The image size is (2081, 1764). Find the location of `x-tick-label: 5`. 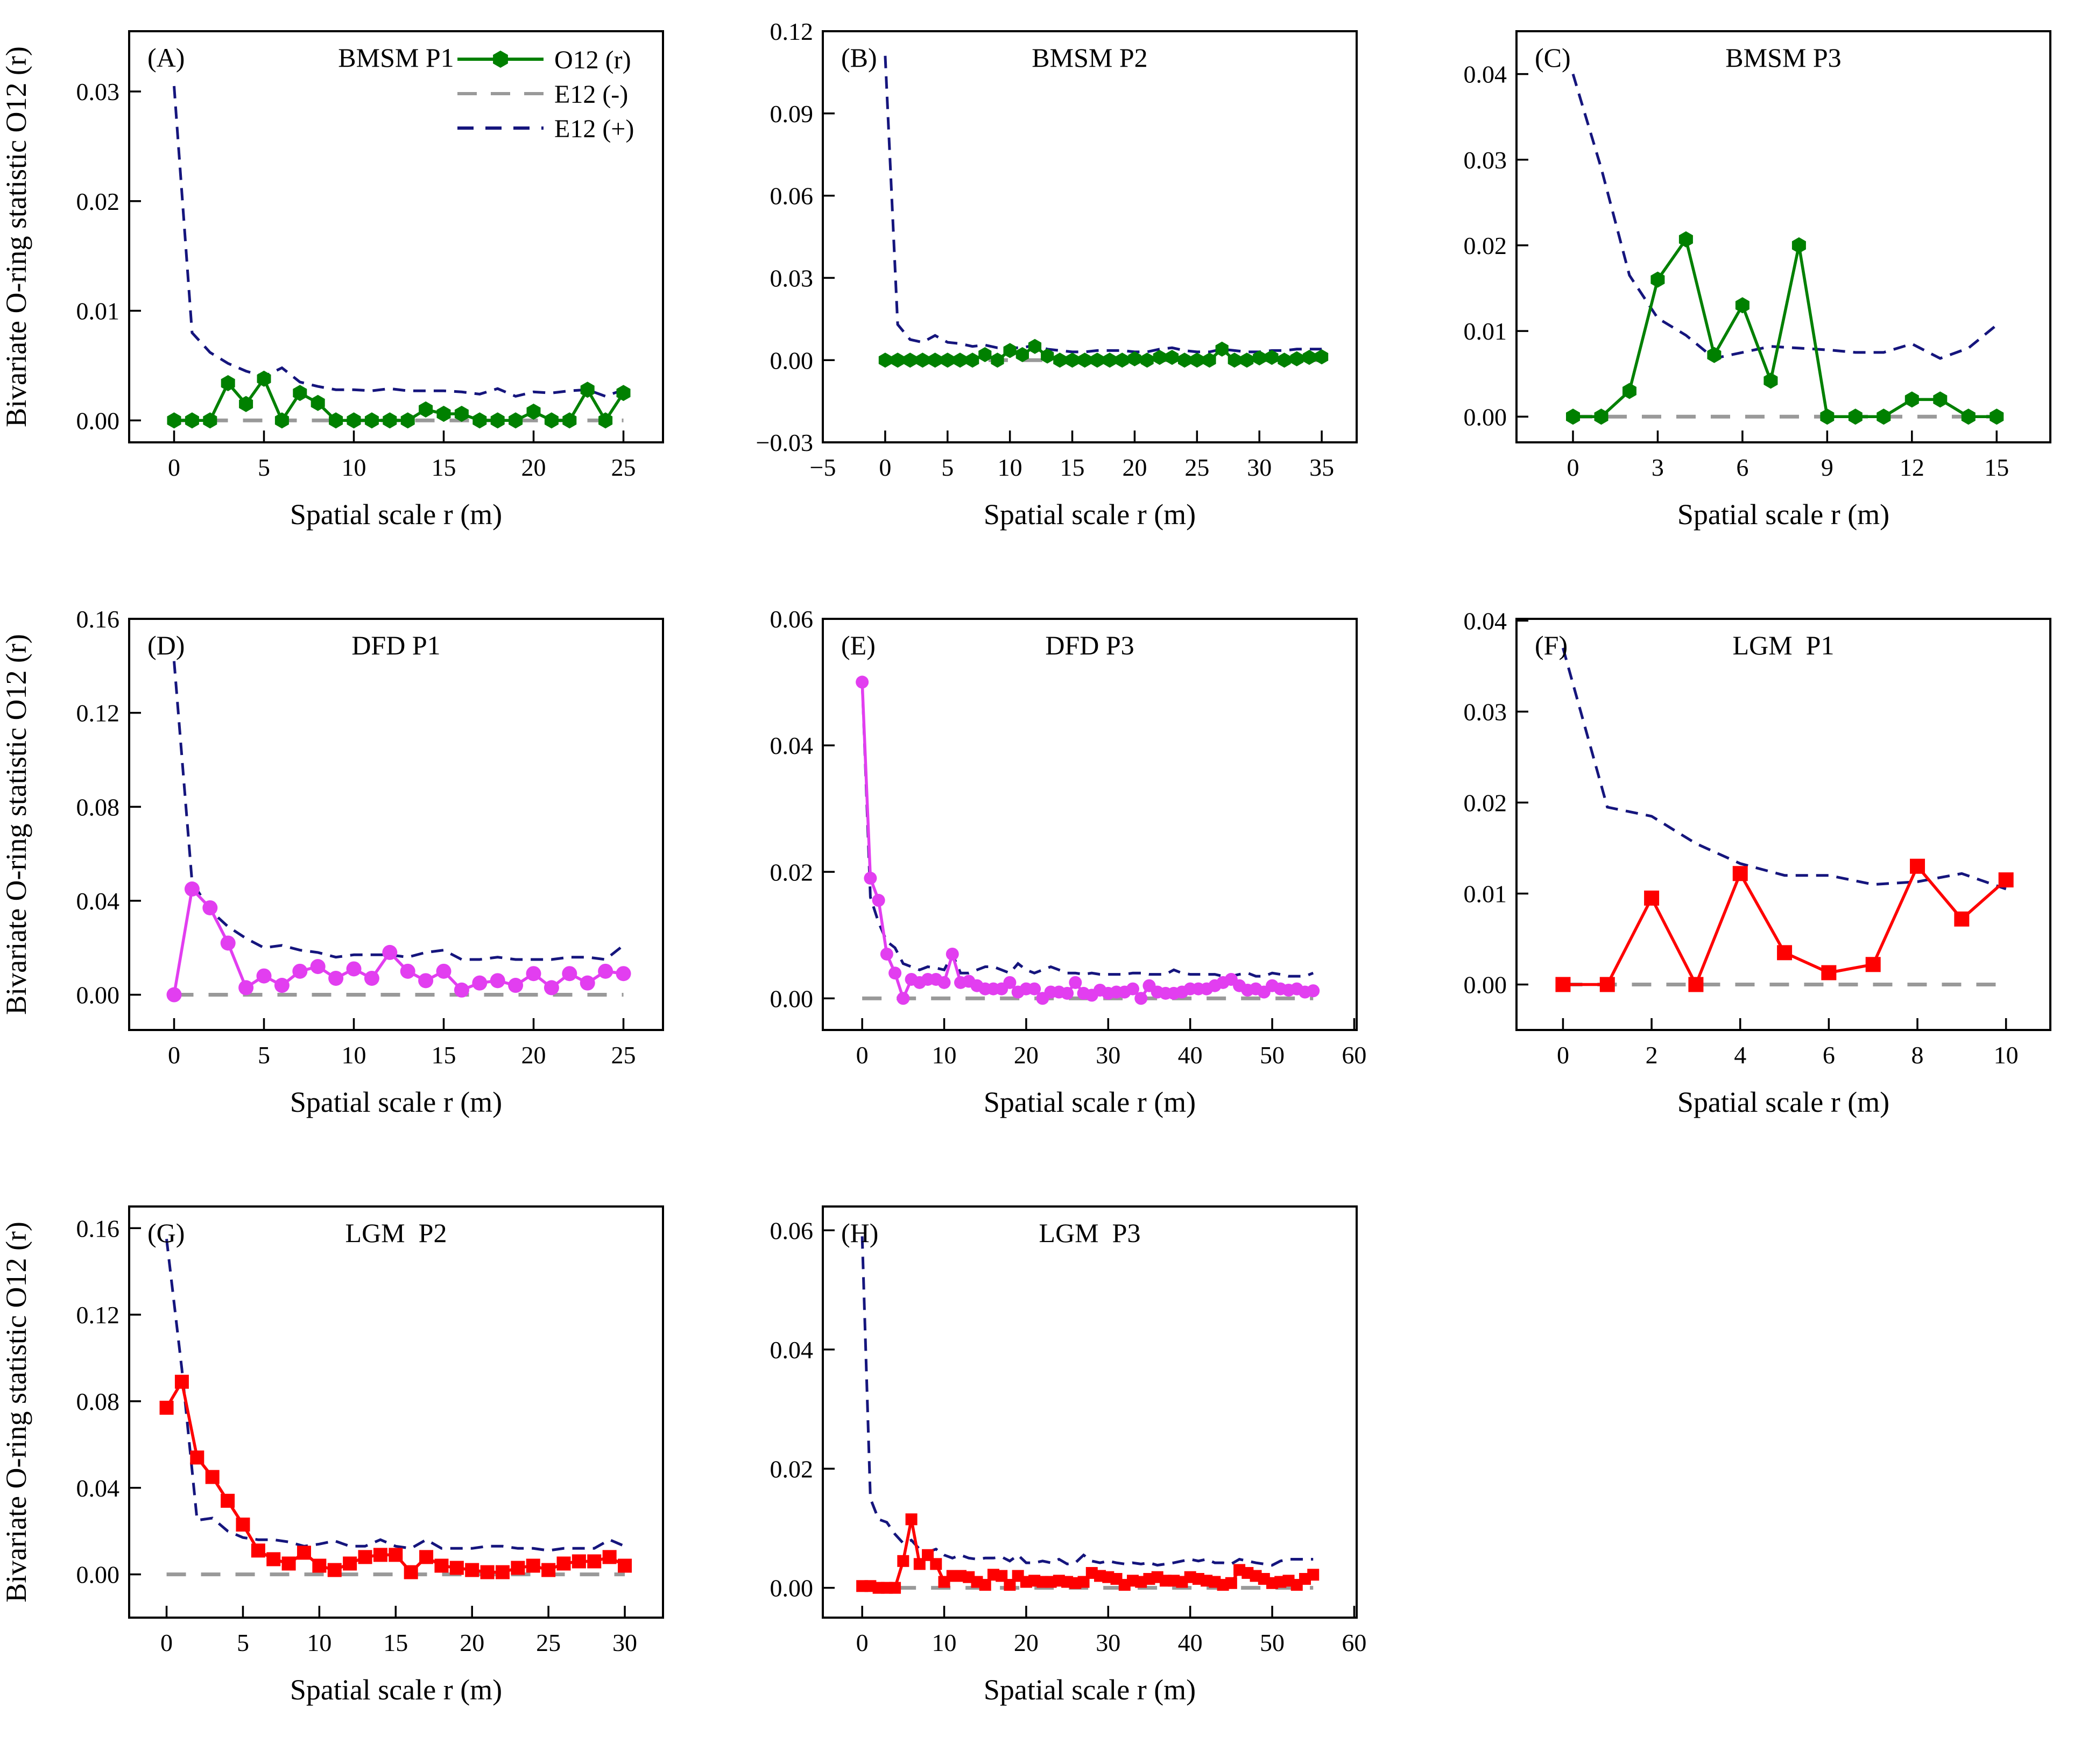

x-tick-label: 5 is located at coordinates (264, 1055).